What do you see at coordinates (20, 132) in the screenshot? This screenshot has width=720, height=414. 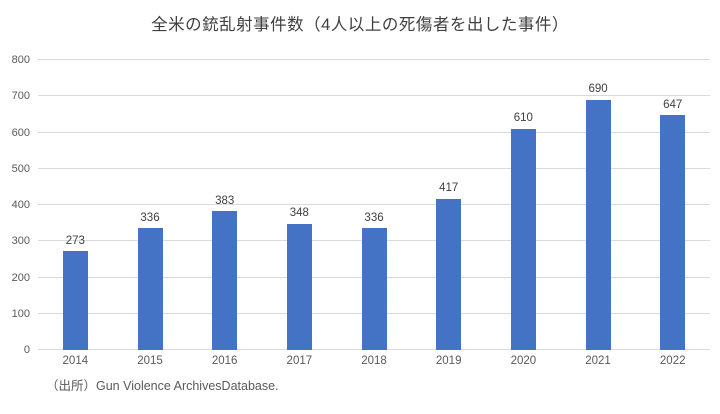 I see `y-axis-tick-label: 600` at bounding box center [20, 132].